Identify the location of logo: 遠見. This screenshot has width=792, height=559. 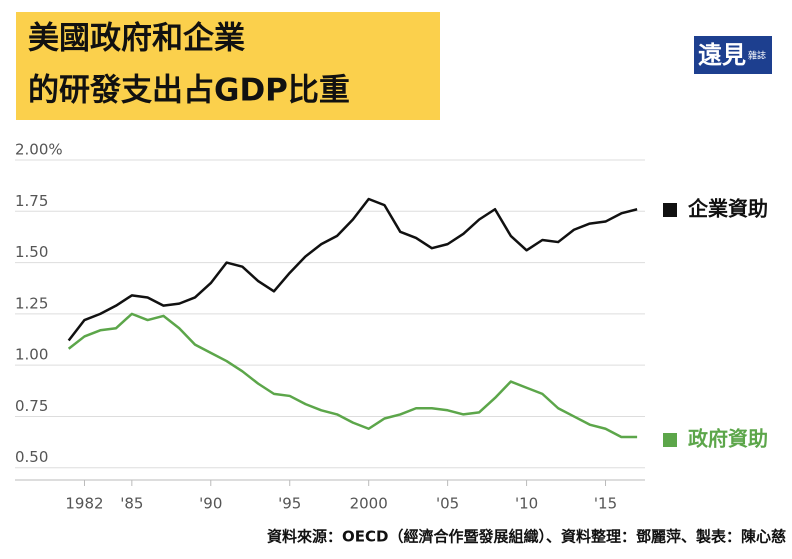
(722, 55).